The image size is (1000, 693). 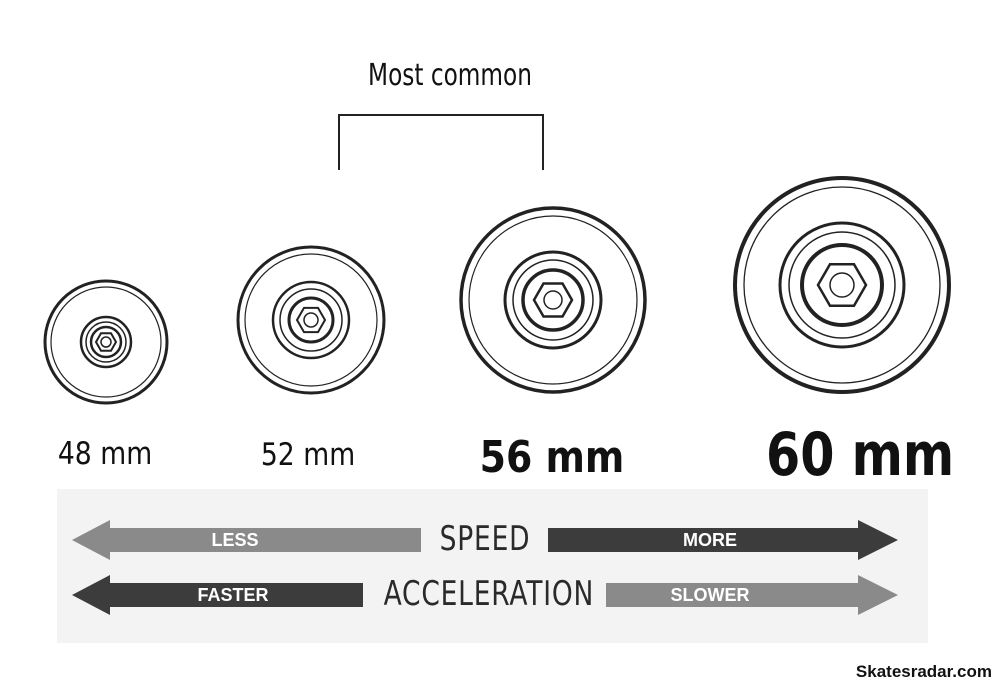 I want to click on wheel-56mm, so click(x=553, y=300).